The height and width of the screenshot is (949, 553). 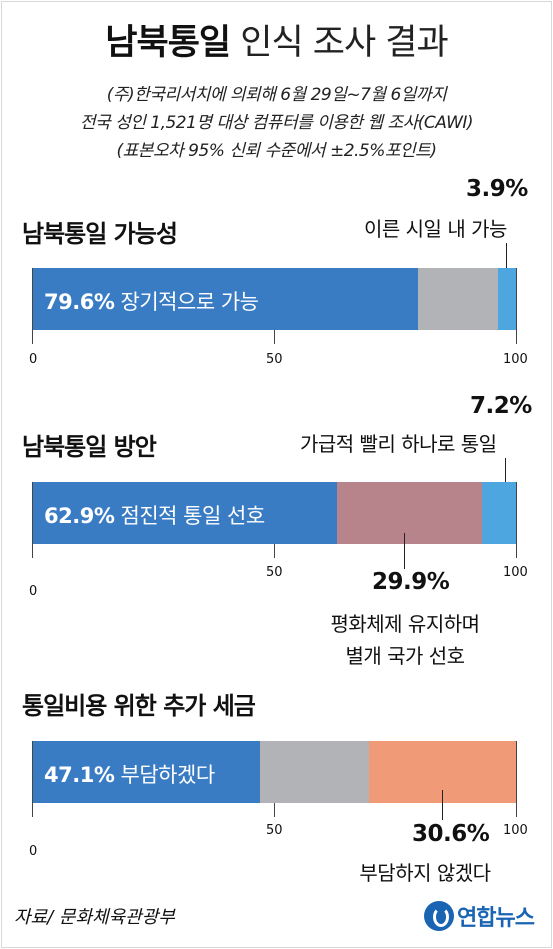 What do you see at coordinates (274, 572) in the screenshot?
I see `chart2-tick-label-50: 50` at bounding box center [274, 572].